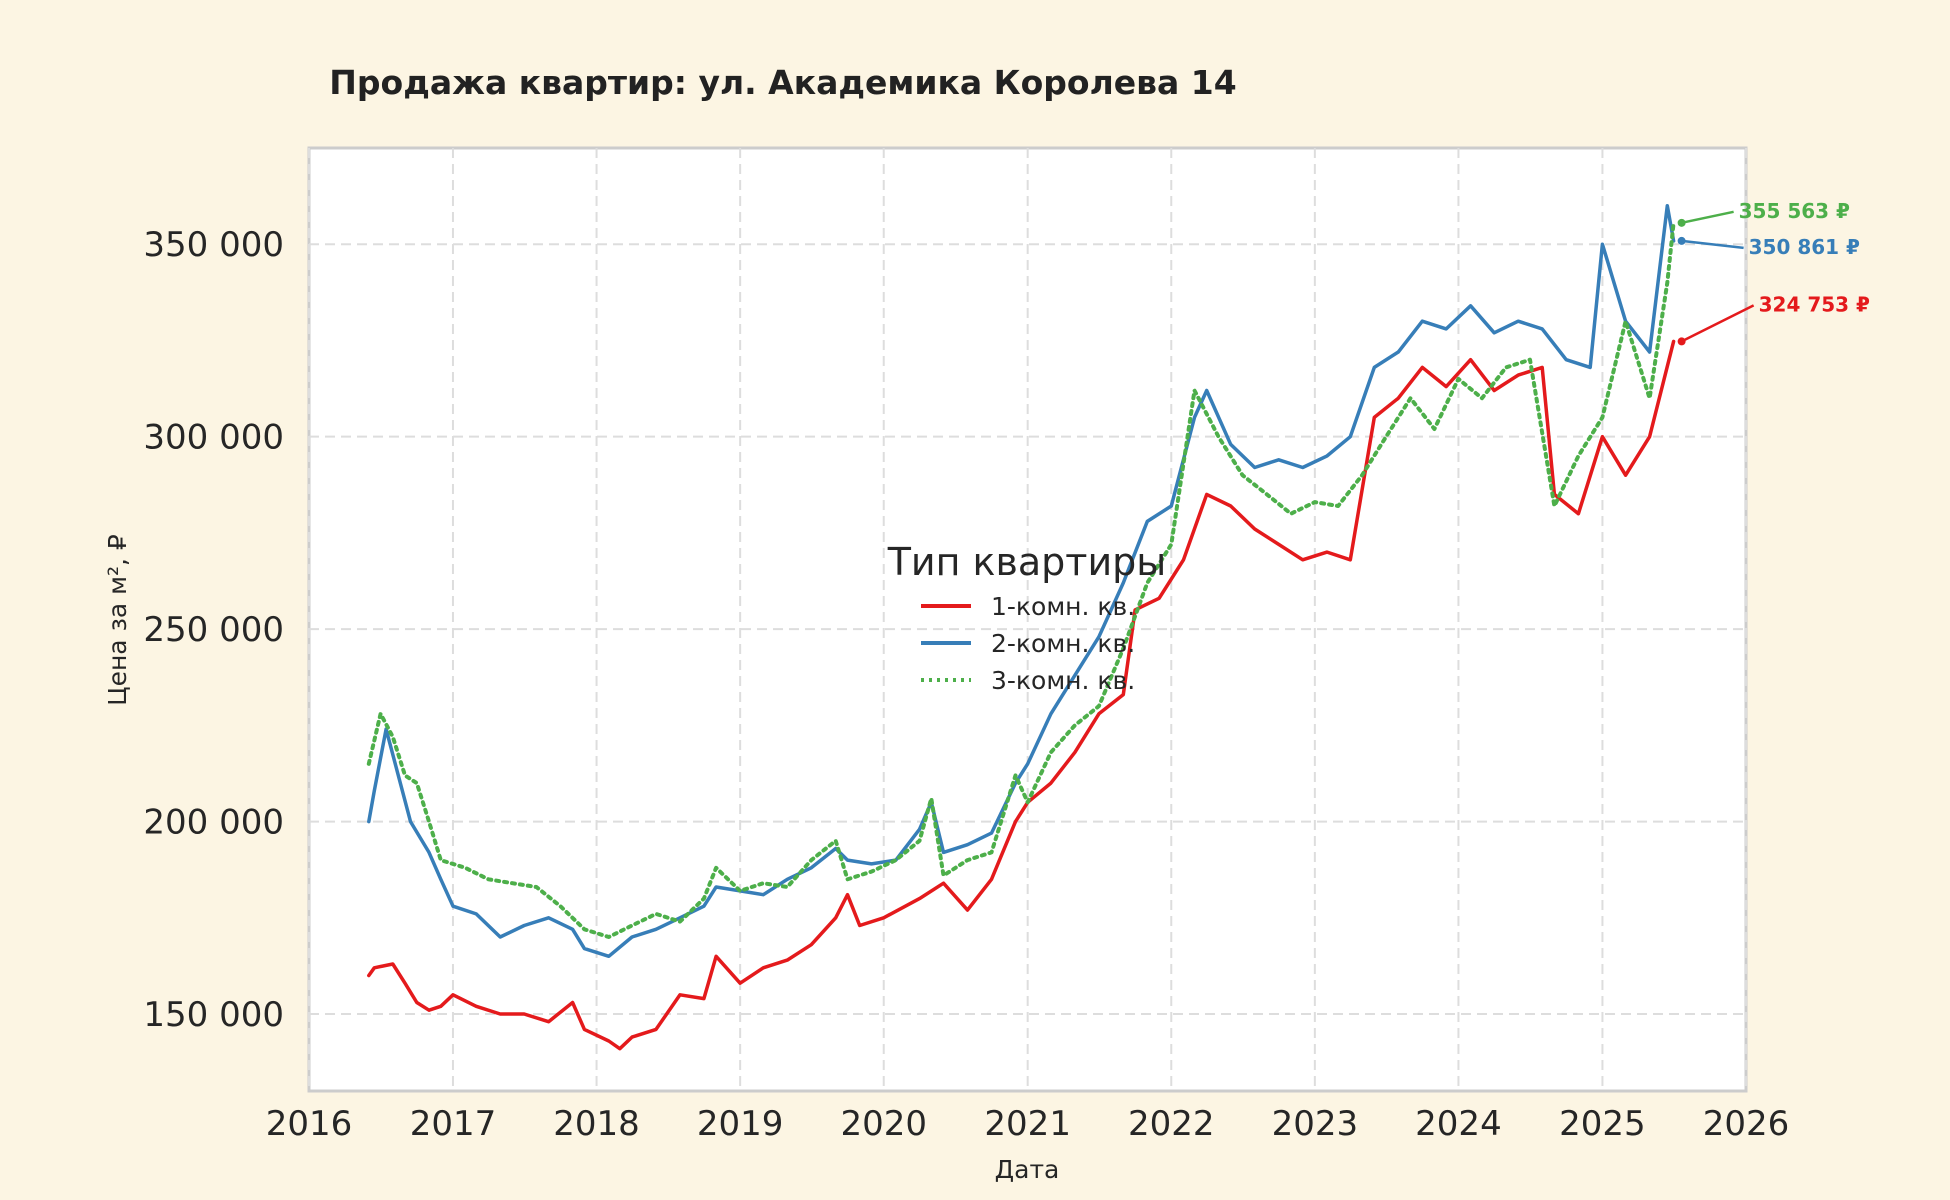  I want to click on x-tick-label: 2017, so click(453, 1124).